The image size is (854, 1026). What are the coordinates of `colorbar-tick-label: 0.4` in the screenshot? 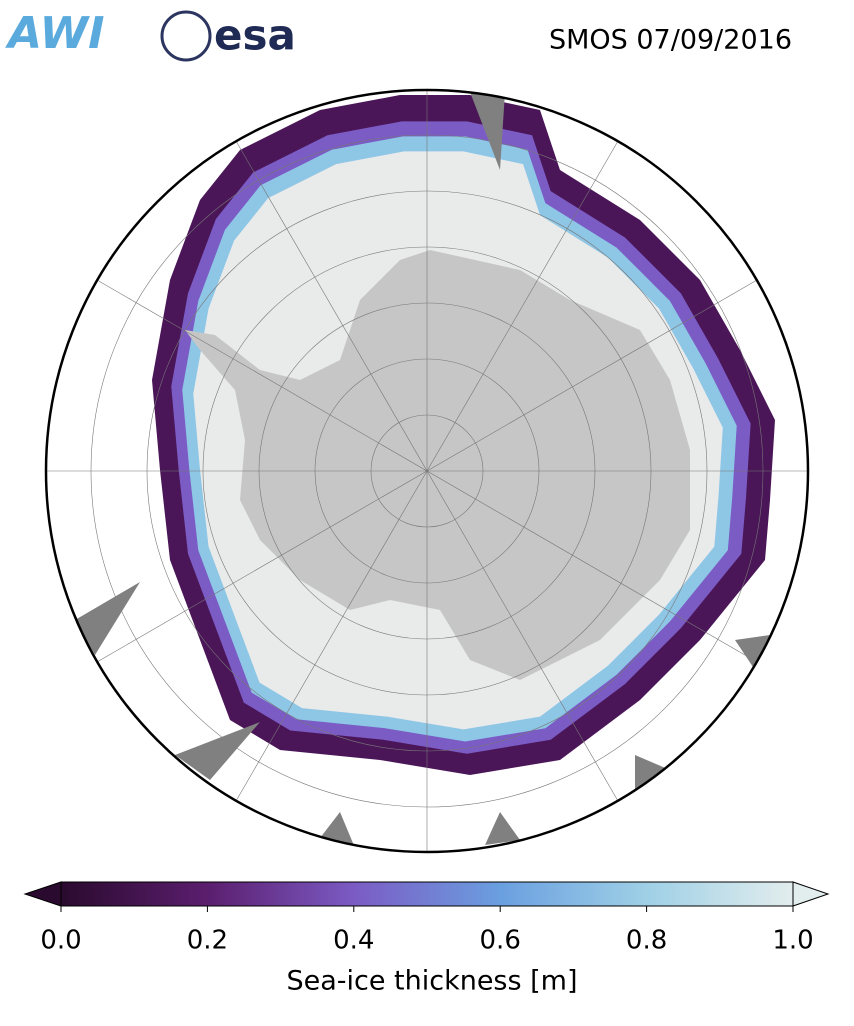 It's located at (353, 941).